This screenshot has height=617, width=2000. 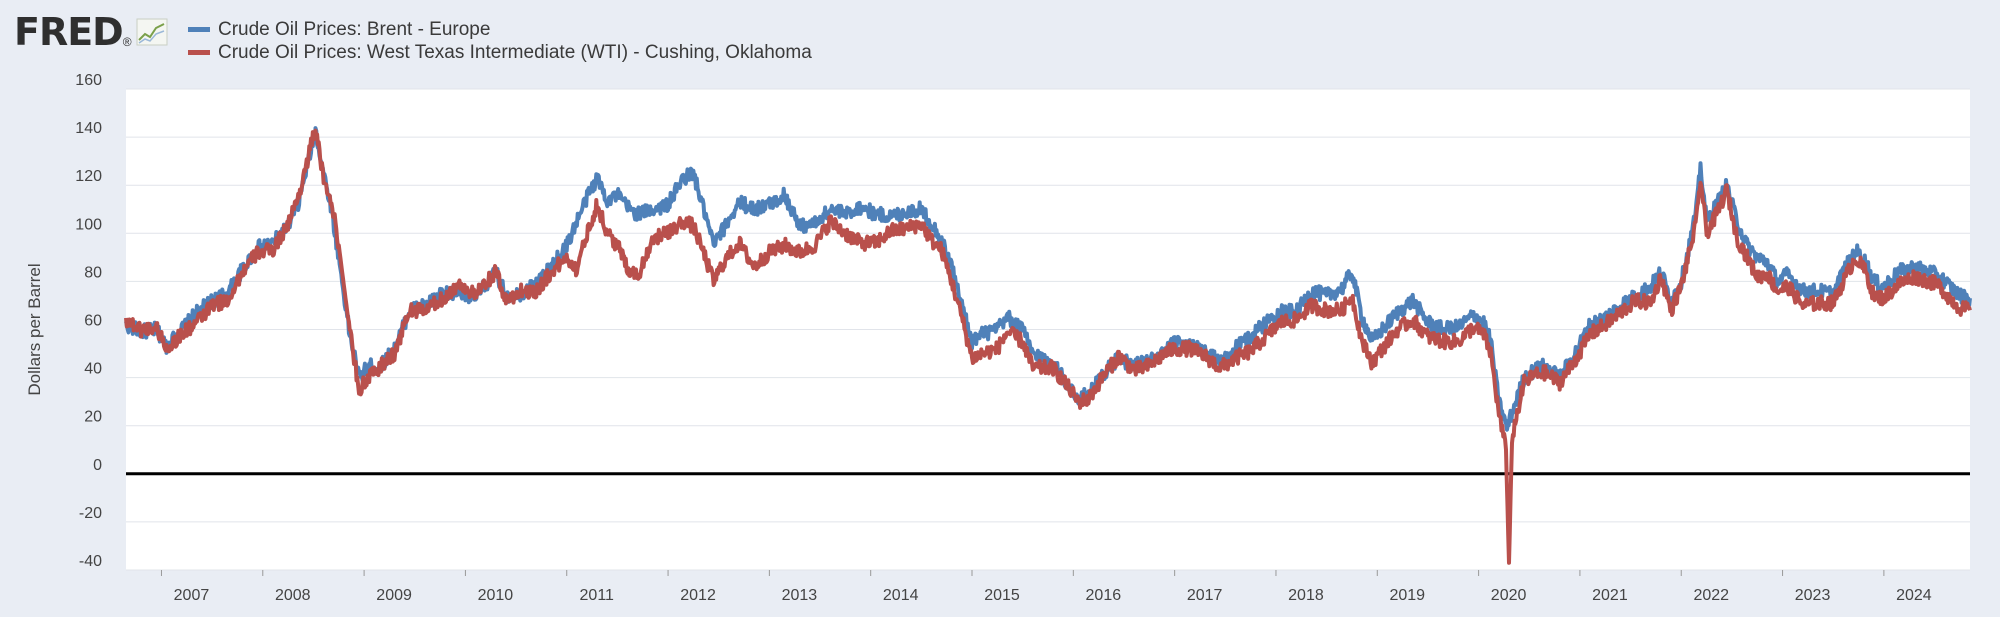 I want to click on x-tick-label: 2008, so click(x=293, y=595).